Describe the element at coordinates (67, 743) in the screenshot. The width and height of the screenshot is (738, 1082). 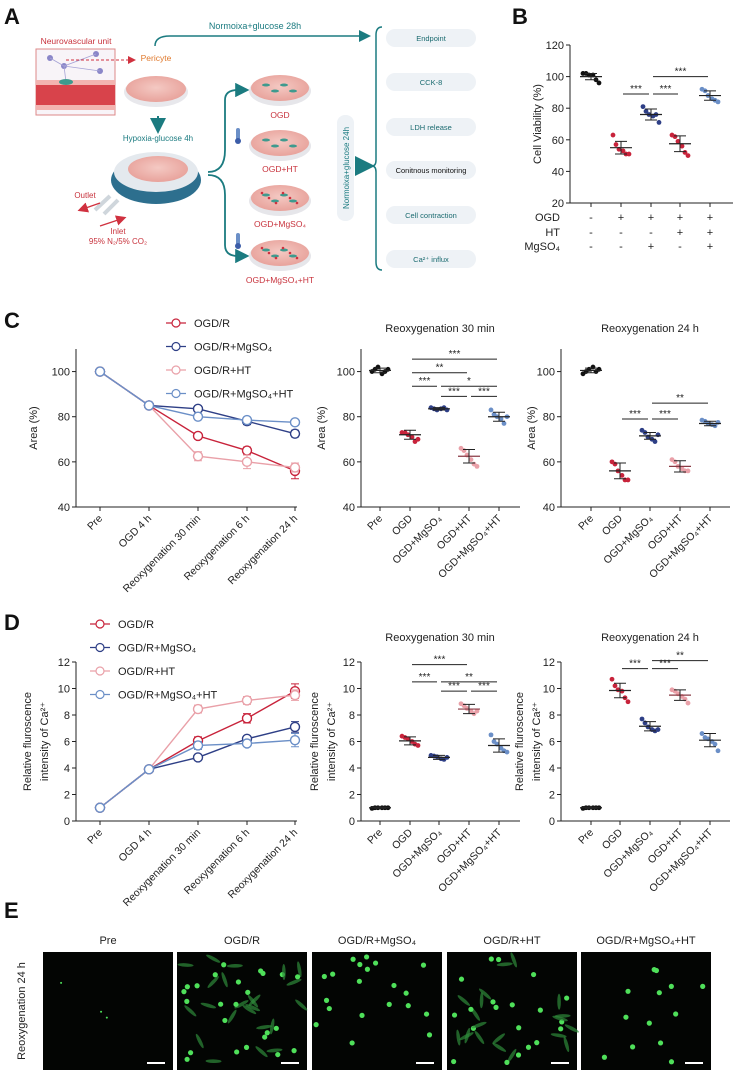
I see `y-tick-label: 6` at that location.